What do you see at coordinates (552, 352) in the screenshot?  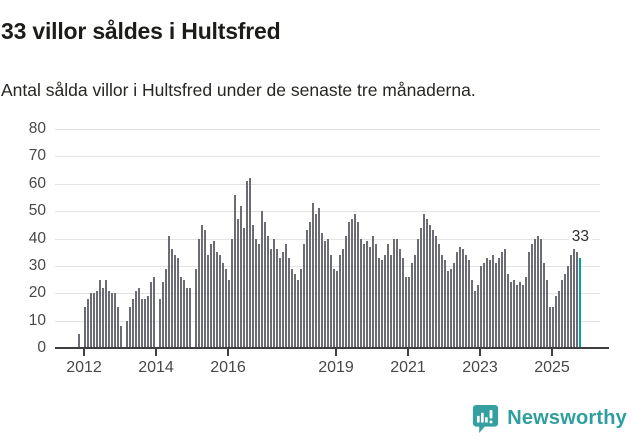 I see `x-axis-tick-2025` at bounding box center [552, 352].